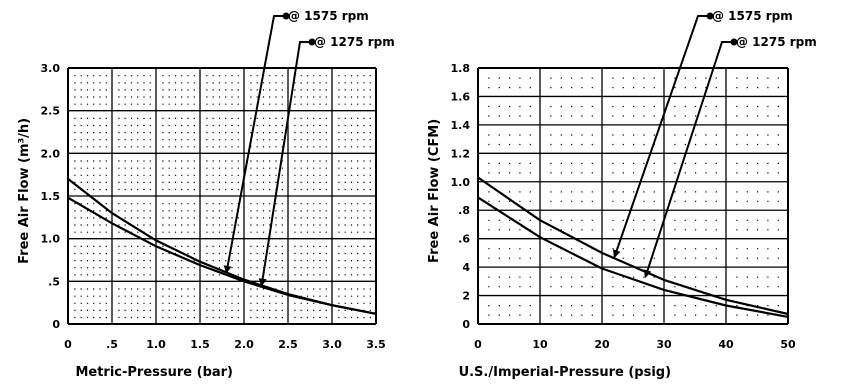 Image resolution: width=845 pixels, height=387 pixels. Describe the element at coordinates (466, 296) in the screenshot. I see `chart2-y-tick-label: 2` at that location.